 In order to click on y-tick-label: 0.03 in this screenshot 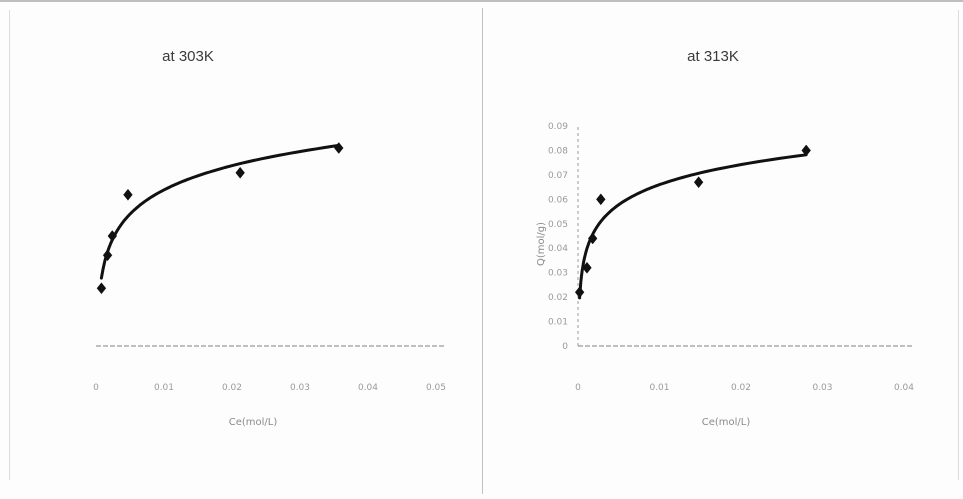, I will do `click(558, 274)`.